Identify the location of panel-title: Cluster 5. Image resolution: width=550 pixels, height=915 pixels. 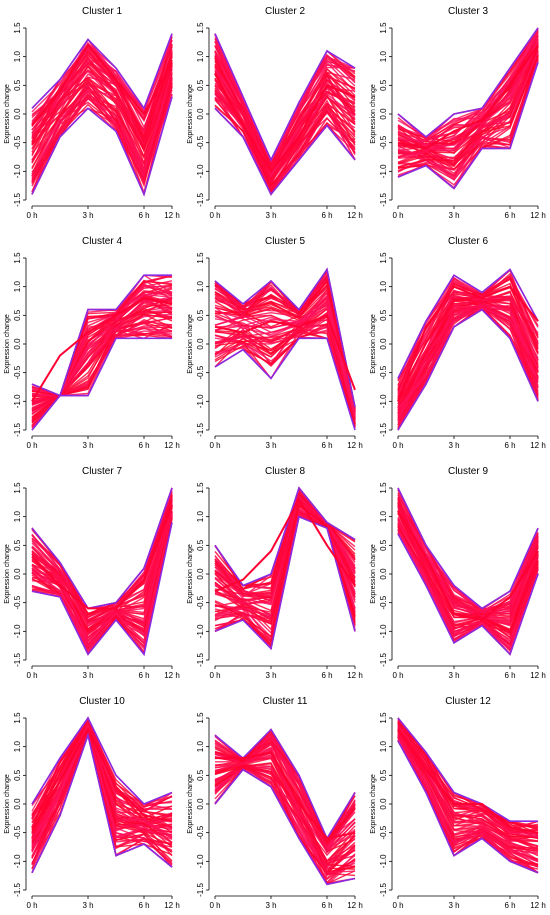
(285, 241).